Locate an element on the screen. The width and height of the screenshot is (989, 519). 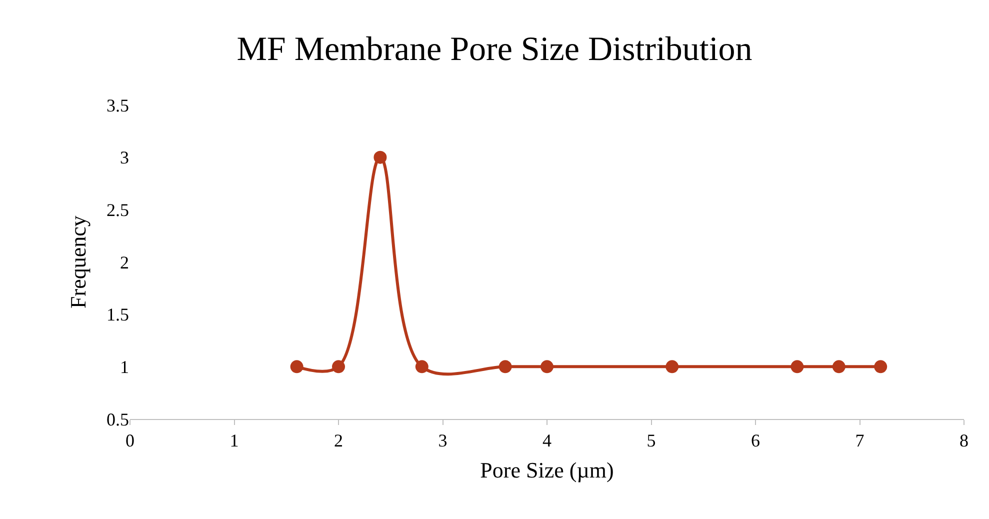
x-axis-title: Pore Size (µm) is located at coordinates (547, 470).